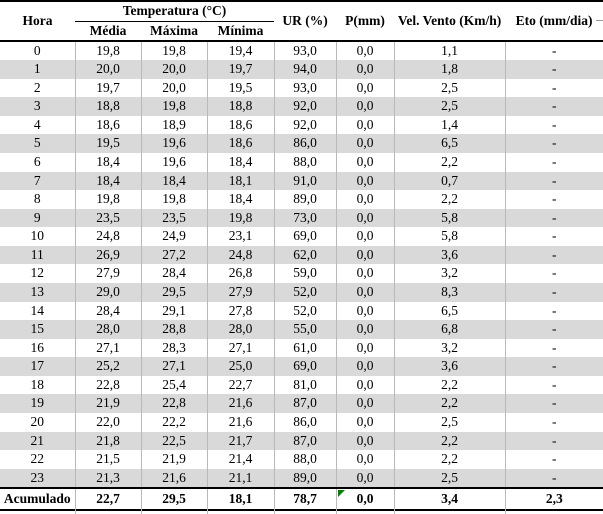  I want to click on value-cell: 88,0, so click(305, 162).